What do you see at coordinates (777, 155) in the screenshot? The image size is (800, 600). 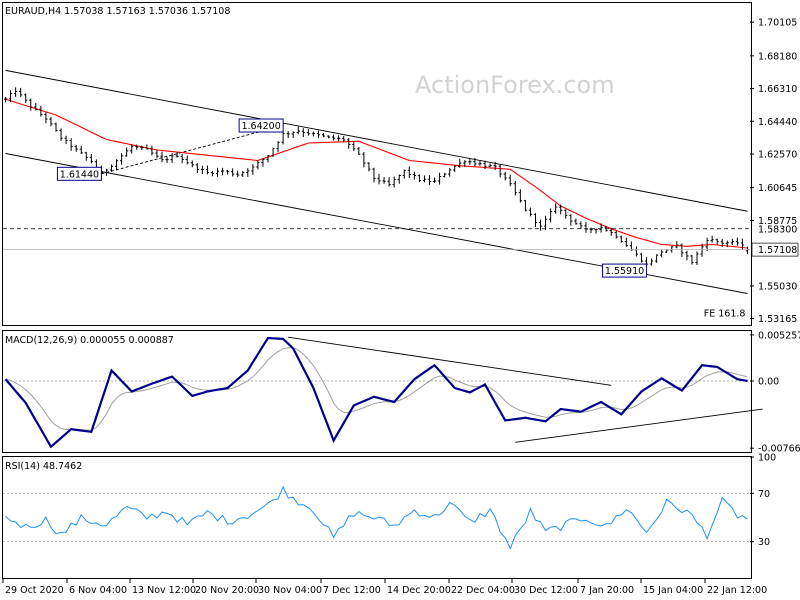 I see `price-axis-label-4: 1.62570` at bounding box center [777, 155].